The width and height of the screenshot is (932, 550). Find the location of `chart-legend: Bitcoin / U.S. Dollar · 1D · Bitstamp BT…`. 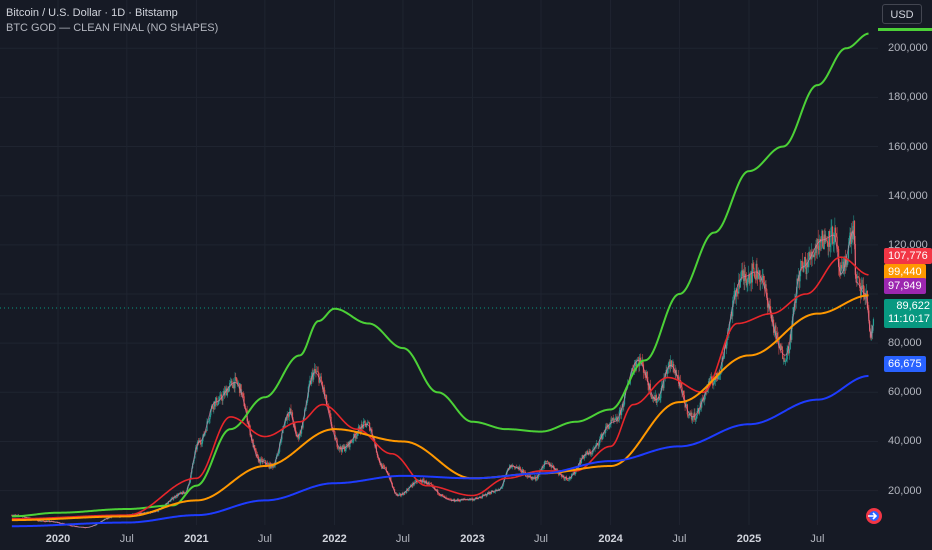

chart-legend: Bitcoin / U.S. Dollar · 1D · Bitstamp BT… is located at coordinates (112, 21).